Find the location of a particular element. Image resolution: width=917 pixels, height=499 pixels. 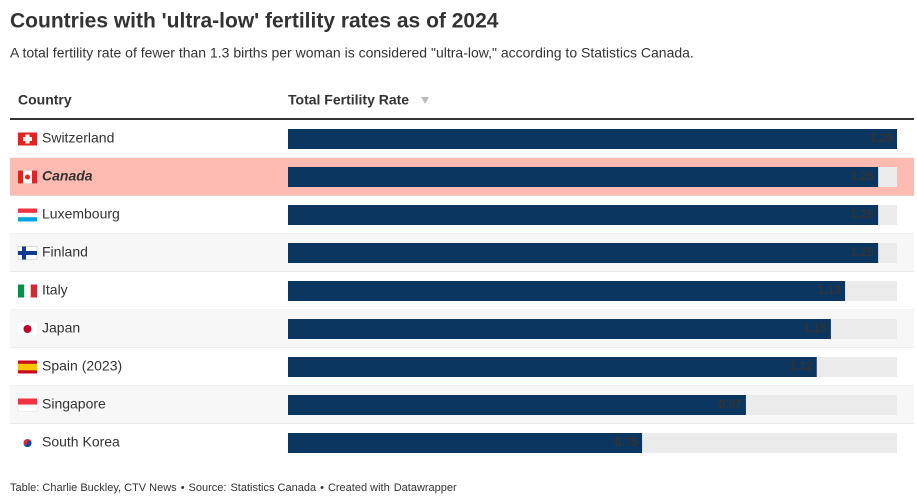

column-header: Total Fertility Rate is located at coordinates (348, 100).